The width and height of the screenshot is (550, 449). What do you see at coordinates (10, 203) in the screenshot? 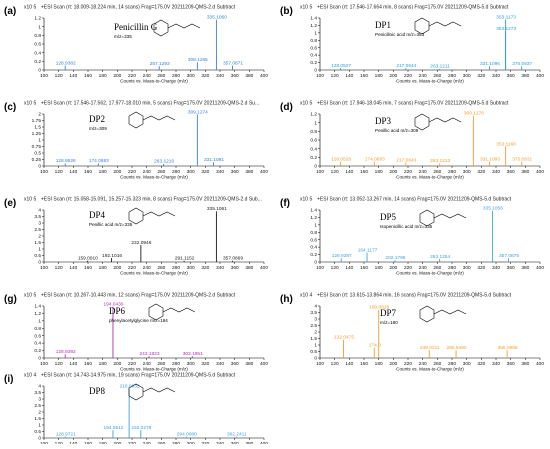
I see `panel-label: (e)` at bounding box center [10, 203].